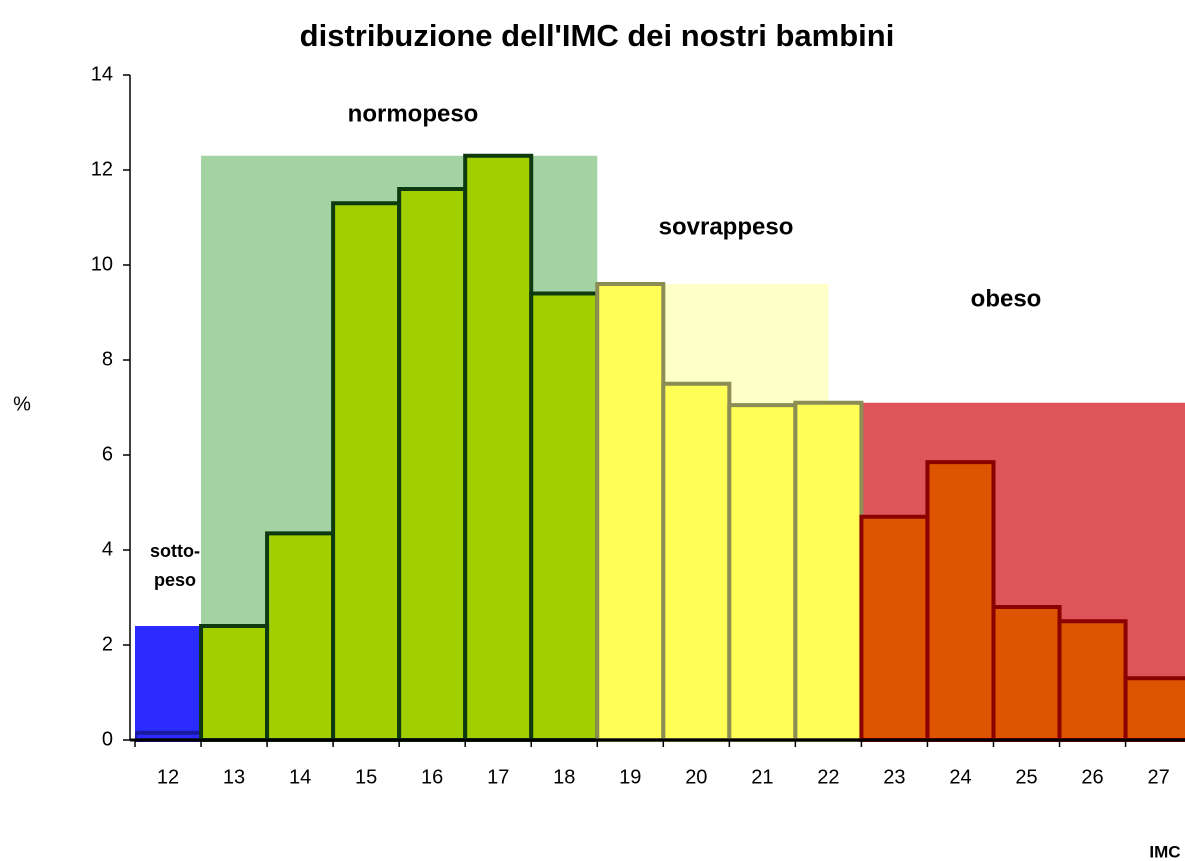 This screenshot has height=861, width=1185. What do you see at coordinates (102, 169) in the screenshot?
I see `y-tick-label: 12` at bounding box center [102, 169].